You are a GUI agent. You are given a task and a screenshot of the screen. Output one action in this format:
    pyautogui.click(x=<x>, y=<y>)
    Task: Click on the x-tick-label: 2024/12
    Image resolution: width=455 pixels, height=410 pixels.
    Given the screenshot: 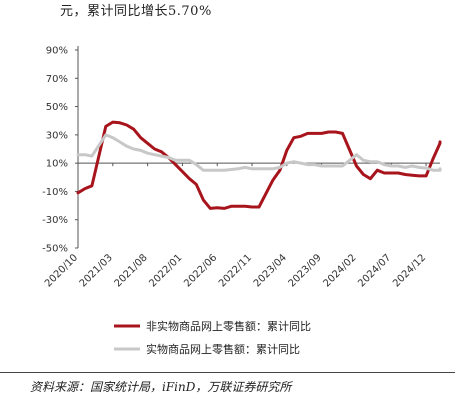 What is the action you would take?
    pyautogui.click(x=409, y=270)
    